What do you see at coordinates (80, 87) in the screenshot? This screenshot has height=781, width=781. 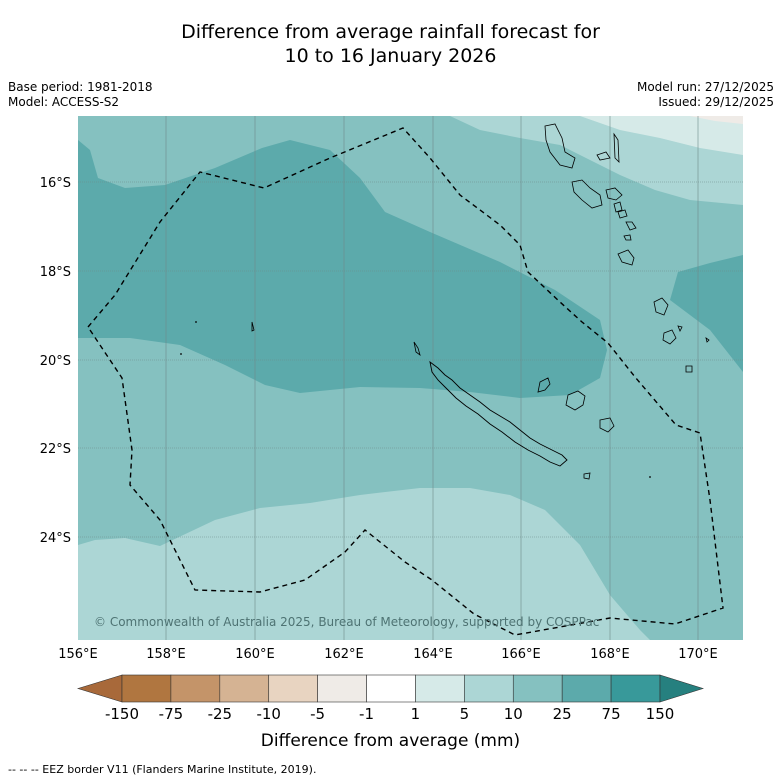 I see `base-period: Base period: 1981-2018` at bounding box center [80, 87].